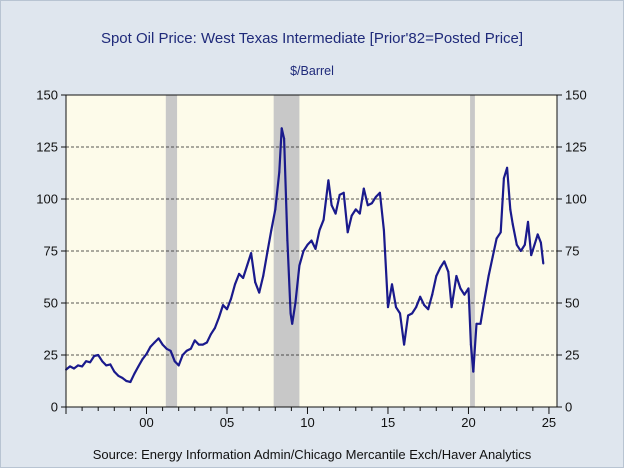  Describe the element at coordinates (146, 422) in the screenshot. I see `x-tick-label: 00` at that location.